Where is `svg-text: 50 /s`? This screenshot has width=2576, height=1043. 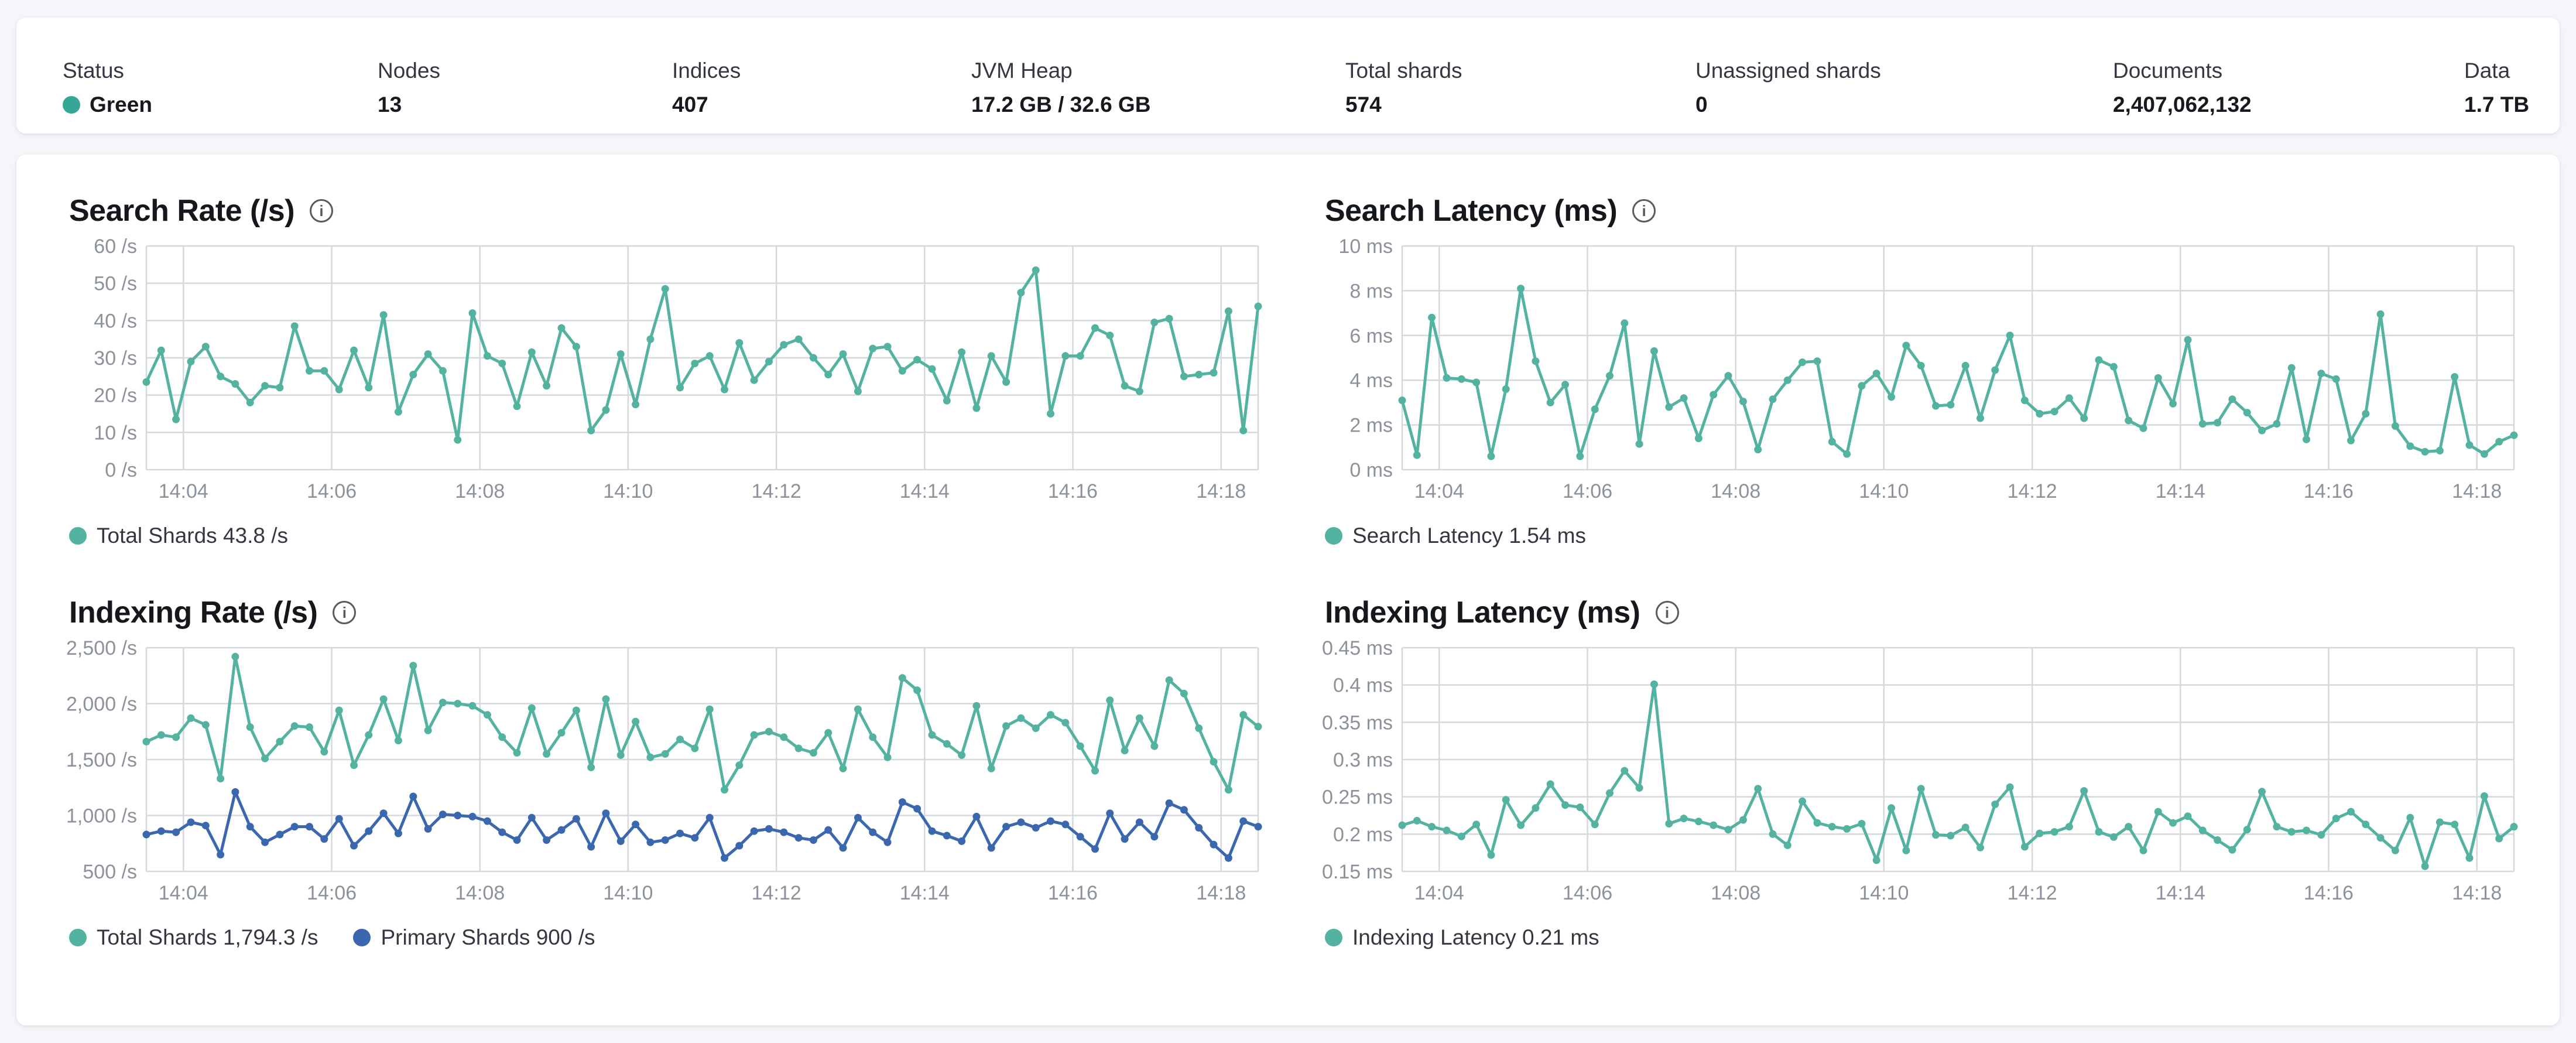 svg-text: 50 /s is located at coordinates (115, 284).